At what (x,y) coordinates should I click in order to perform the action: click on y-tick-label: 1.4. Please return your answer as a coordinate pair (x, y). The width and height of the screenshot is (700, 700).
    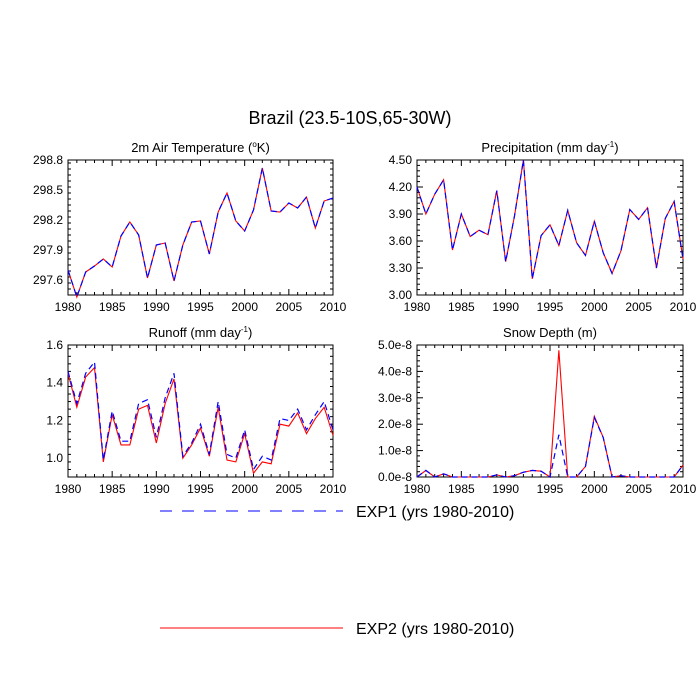
    Looking at the image, I should click on (54, 383).